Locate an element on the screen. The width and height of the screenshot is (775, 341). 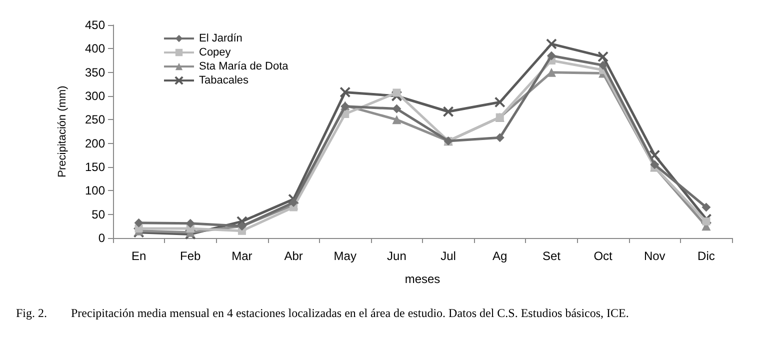
legend-label: El Jardín is located at coordinates (220, 38).